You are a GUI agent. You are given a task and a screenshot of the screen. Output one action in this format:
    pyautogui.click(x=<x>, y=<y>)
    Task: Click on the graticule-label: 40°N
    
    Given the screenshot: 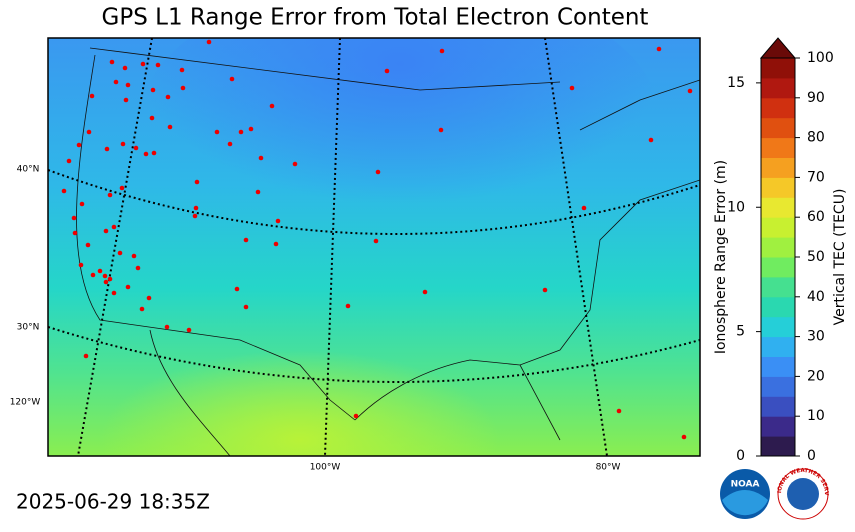 What is the action you would take?
    pyautogui.click(x=28, y=170)
    